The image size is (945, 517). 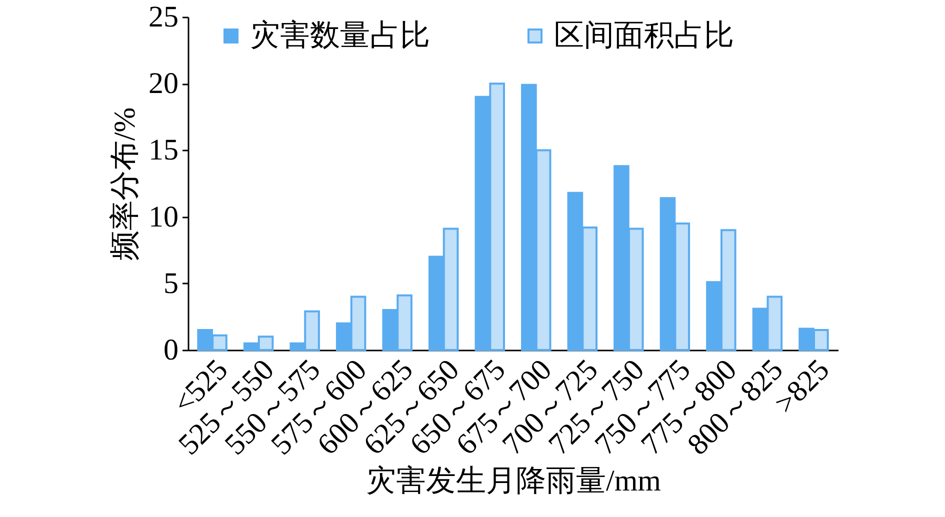 I want to click on y-tick-label: 10, so click(x=163, y=217).